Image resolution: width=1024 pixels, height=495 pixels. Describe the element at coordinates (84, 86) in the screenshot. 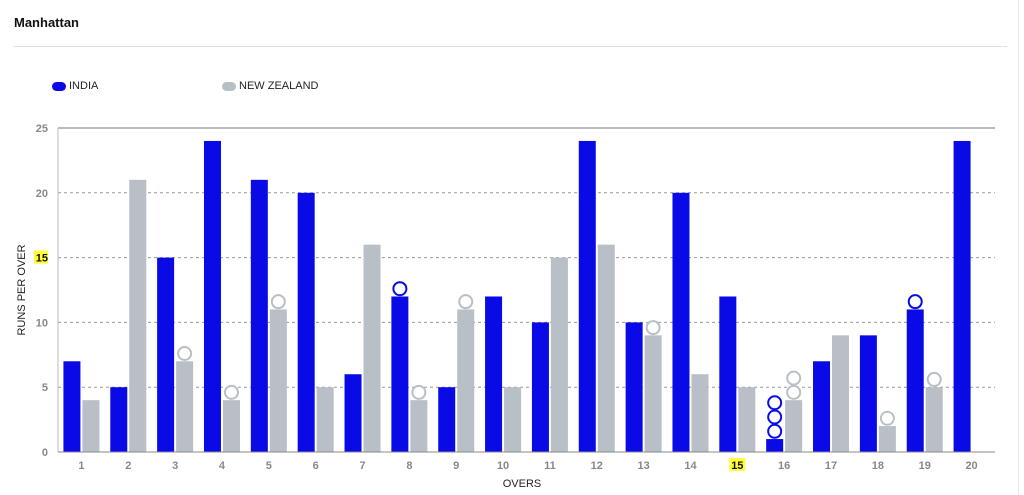

I see `legend-label-india: INDIA` at that location.